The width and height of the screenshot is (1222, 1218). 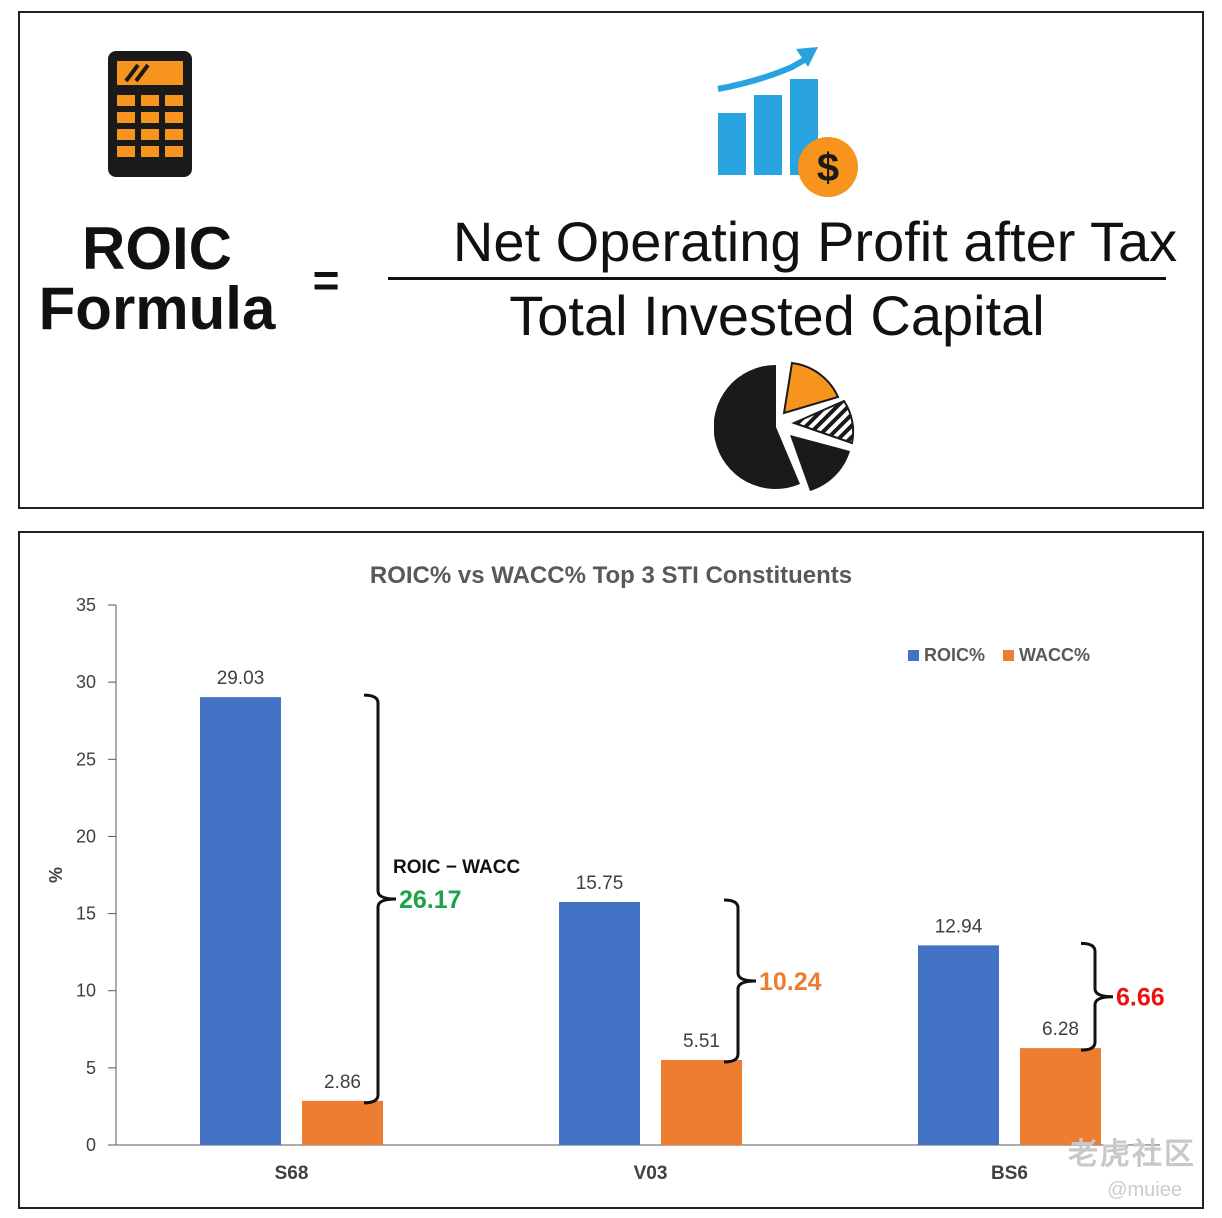 I want to click on data-label: 5.51, so click(x=701, y=1041).